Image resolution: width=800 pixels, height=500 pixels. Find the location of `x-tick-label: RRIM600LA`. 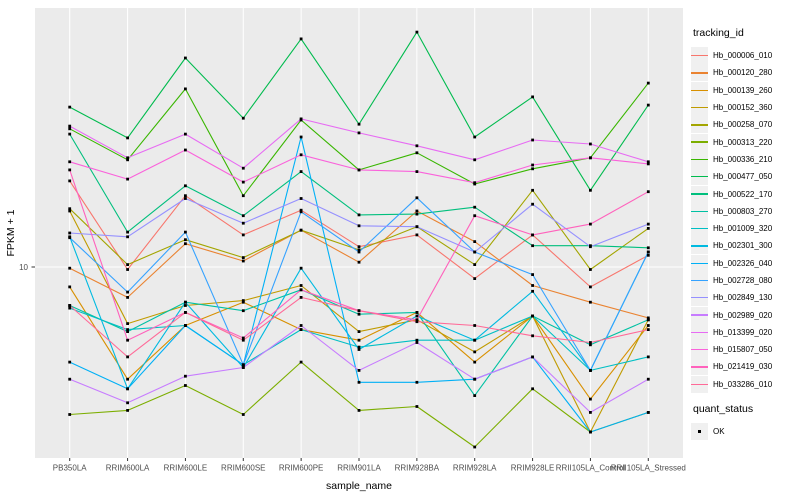

x-tick-label: RRIM600LA is located at coordinates (128, 468).